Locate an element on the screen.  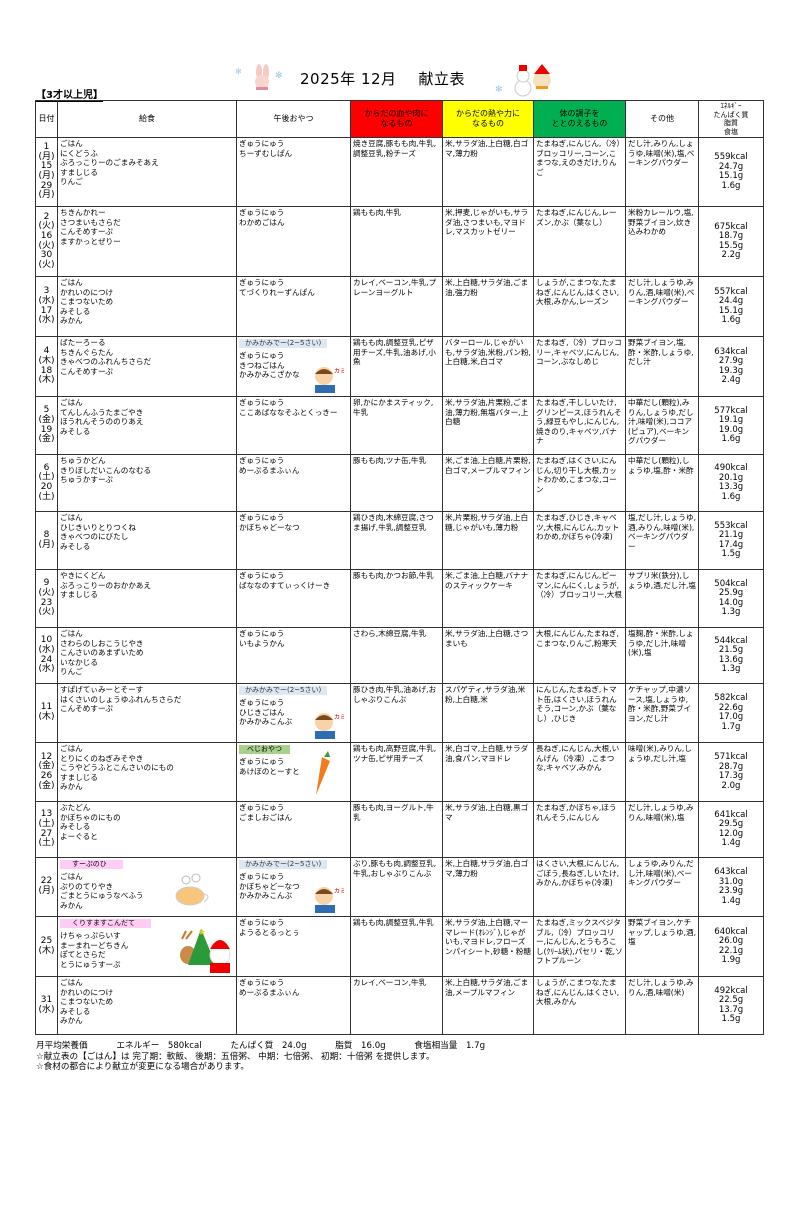
yellow-ingredients-cell: 米,ごま油,上白糖,片栗粉,白ゴマ,メープルマフィン is located at coordinates (488, 483).